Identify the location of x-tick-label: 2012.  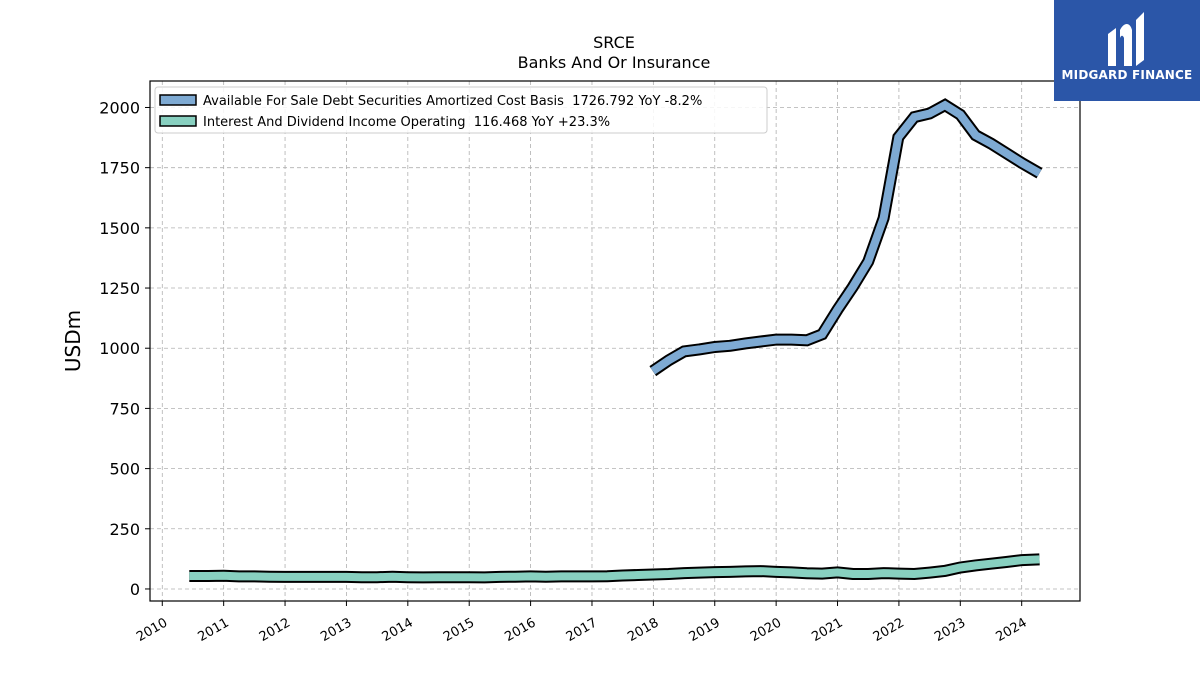
(275, 630).